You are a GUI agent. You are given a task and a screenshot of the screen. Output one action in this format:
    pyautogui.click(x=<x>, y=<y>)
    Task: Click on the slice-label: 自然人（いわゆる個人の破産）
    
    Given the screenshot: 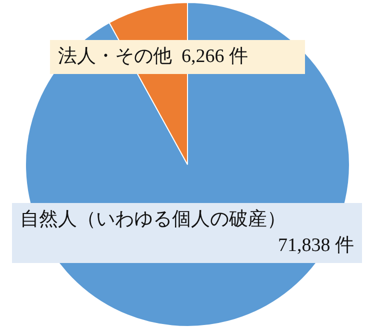 What is the action you would take?
    pyautogui.click(x=153, y=220)
    